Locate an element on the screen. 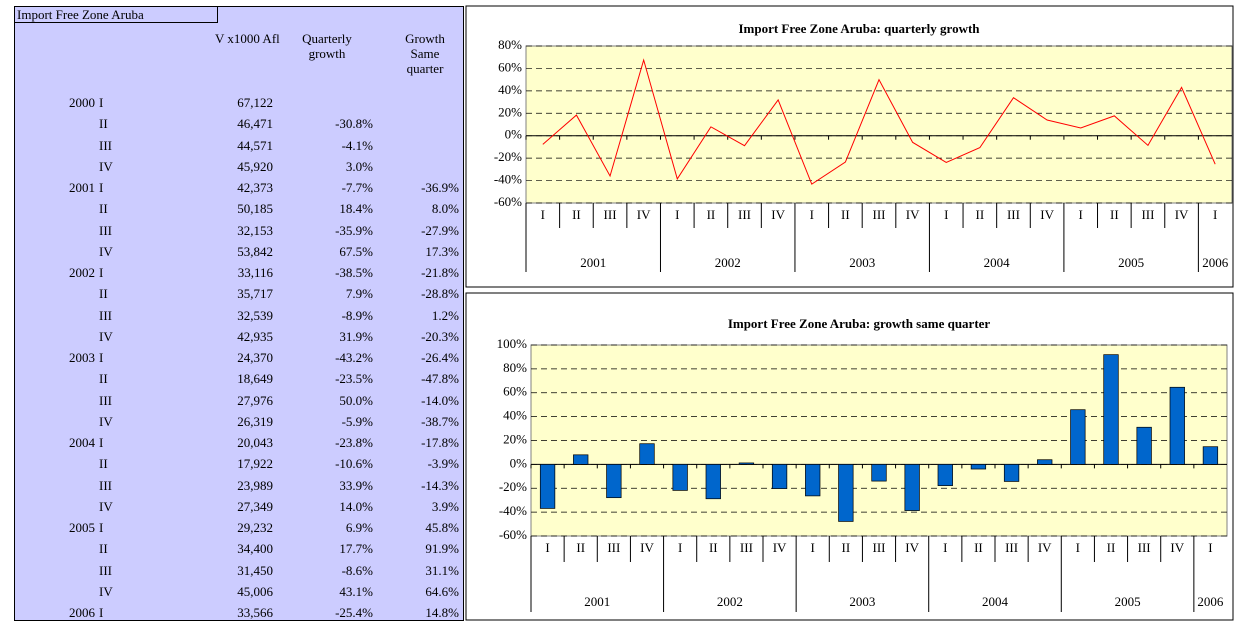 Image resolution: width=1237 pixels, height=623 pixels. table-cell: 29,232 is located at coordinates (255, 527).